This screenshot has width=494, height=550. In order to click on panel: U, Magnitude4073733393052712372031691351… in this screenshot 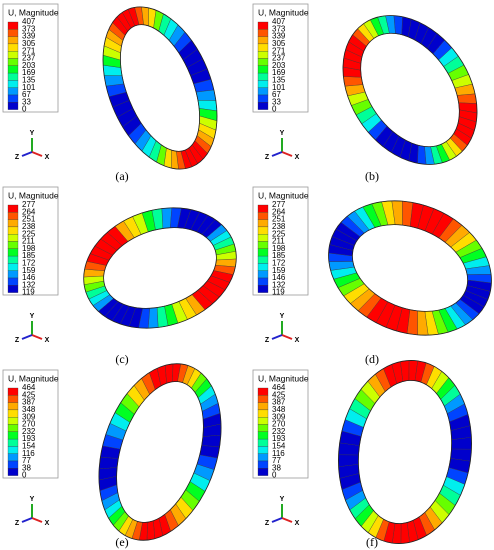, I will do `click(110, 93)`.